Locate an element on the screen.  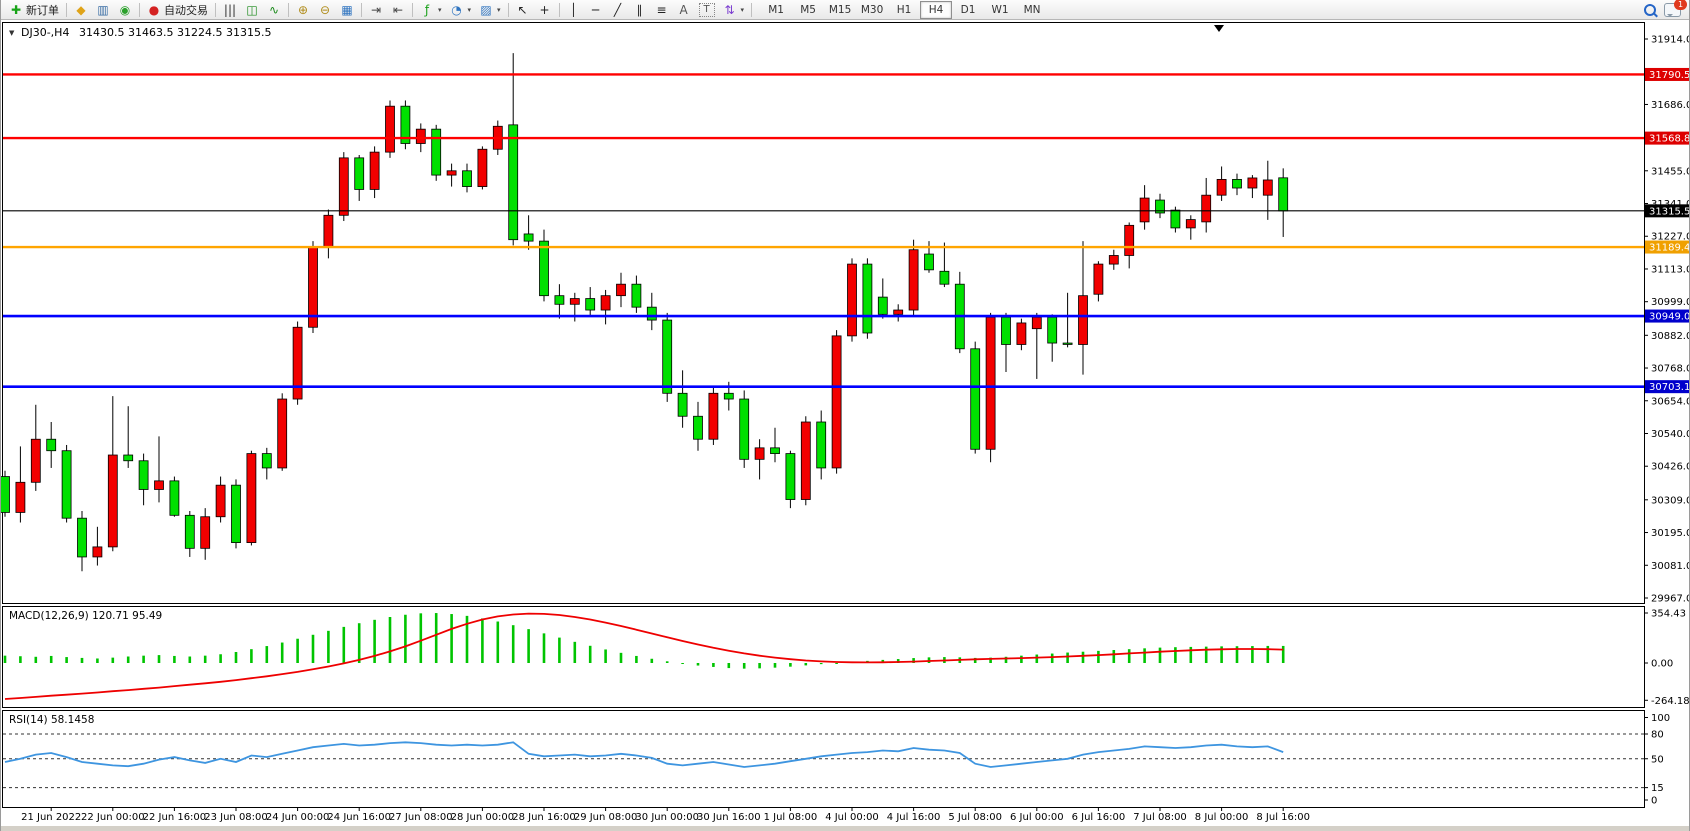
timeframe-mn: MN is located at coordinates (1032, 9).